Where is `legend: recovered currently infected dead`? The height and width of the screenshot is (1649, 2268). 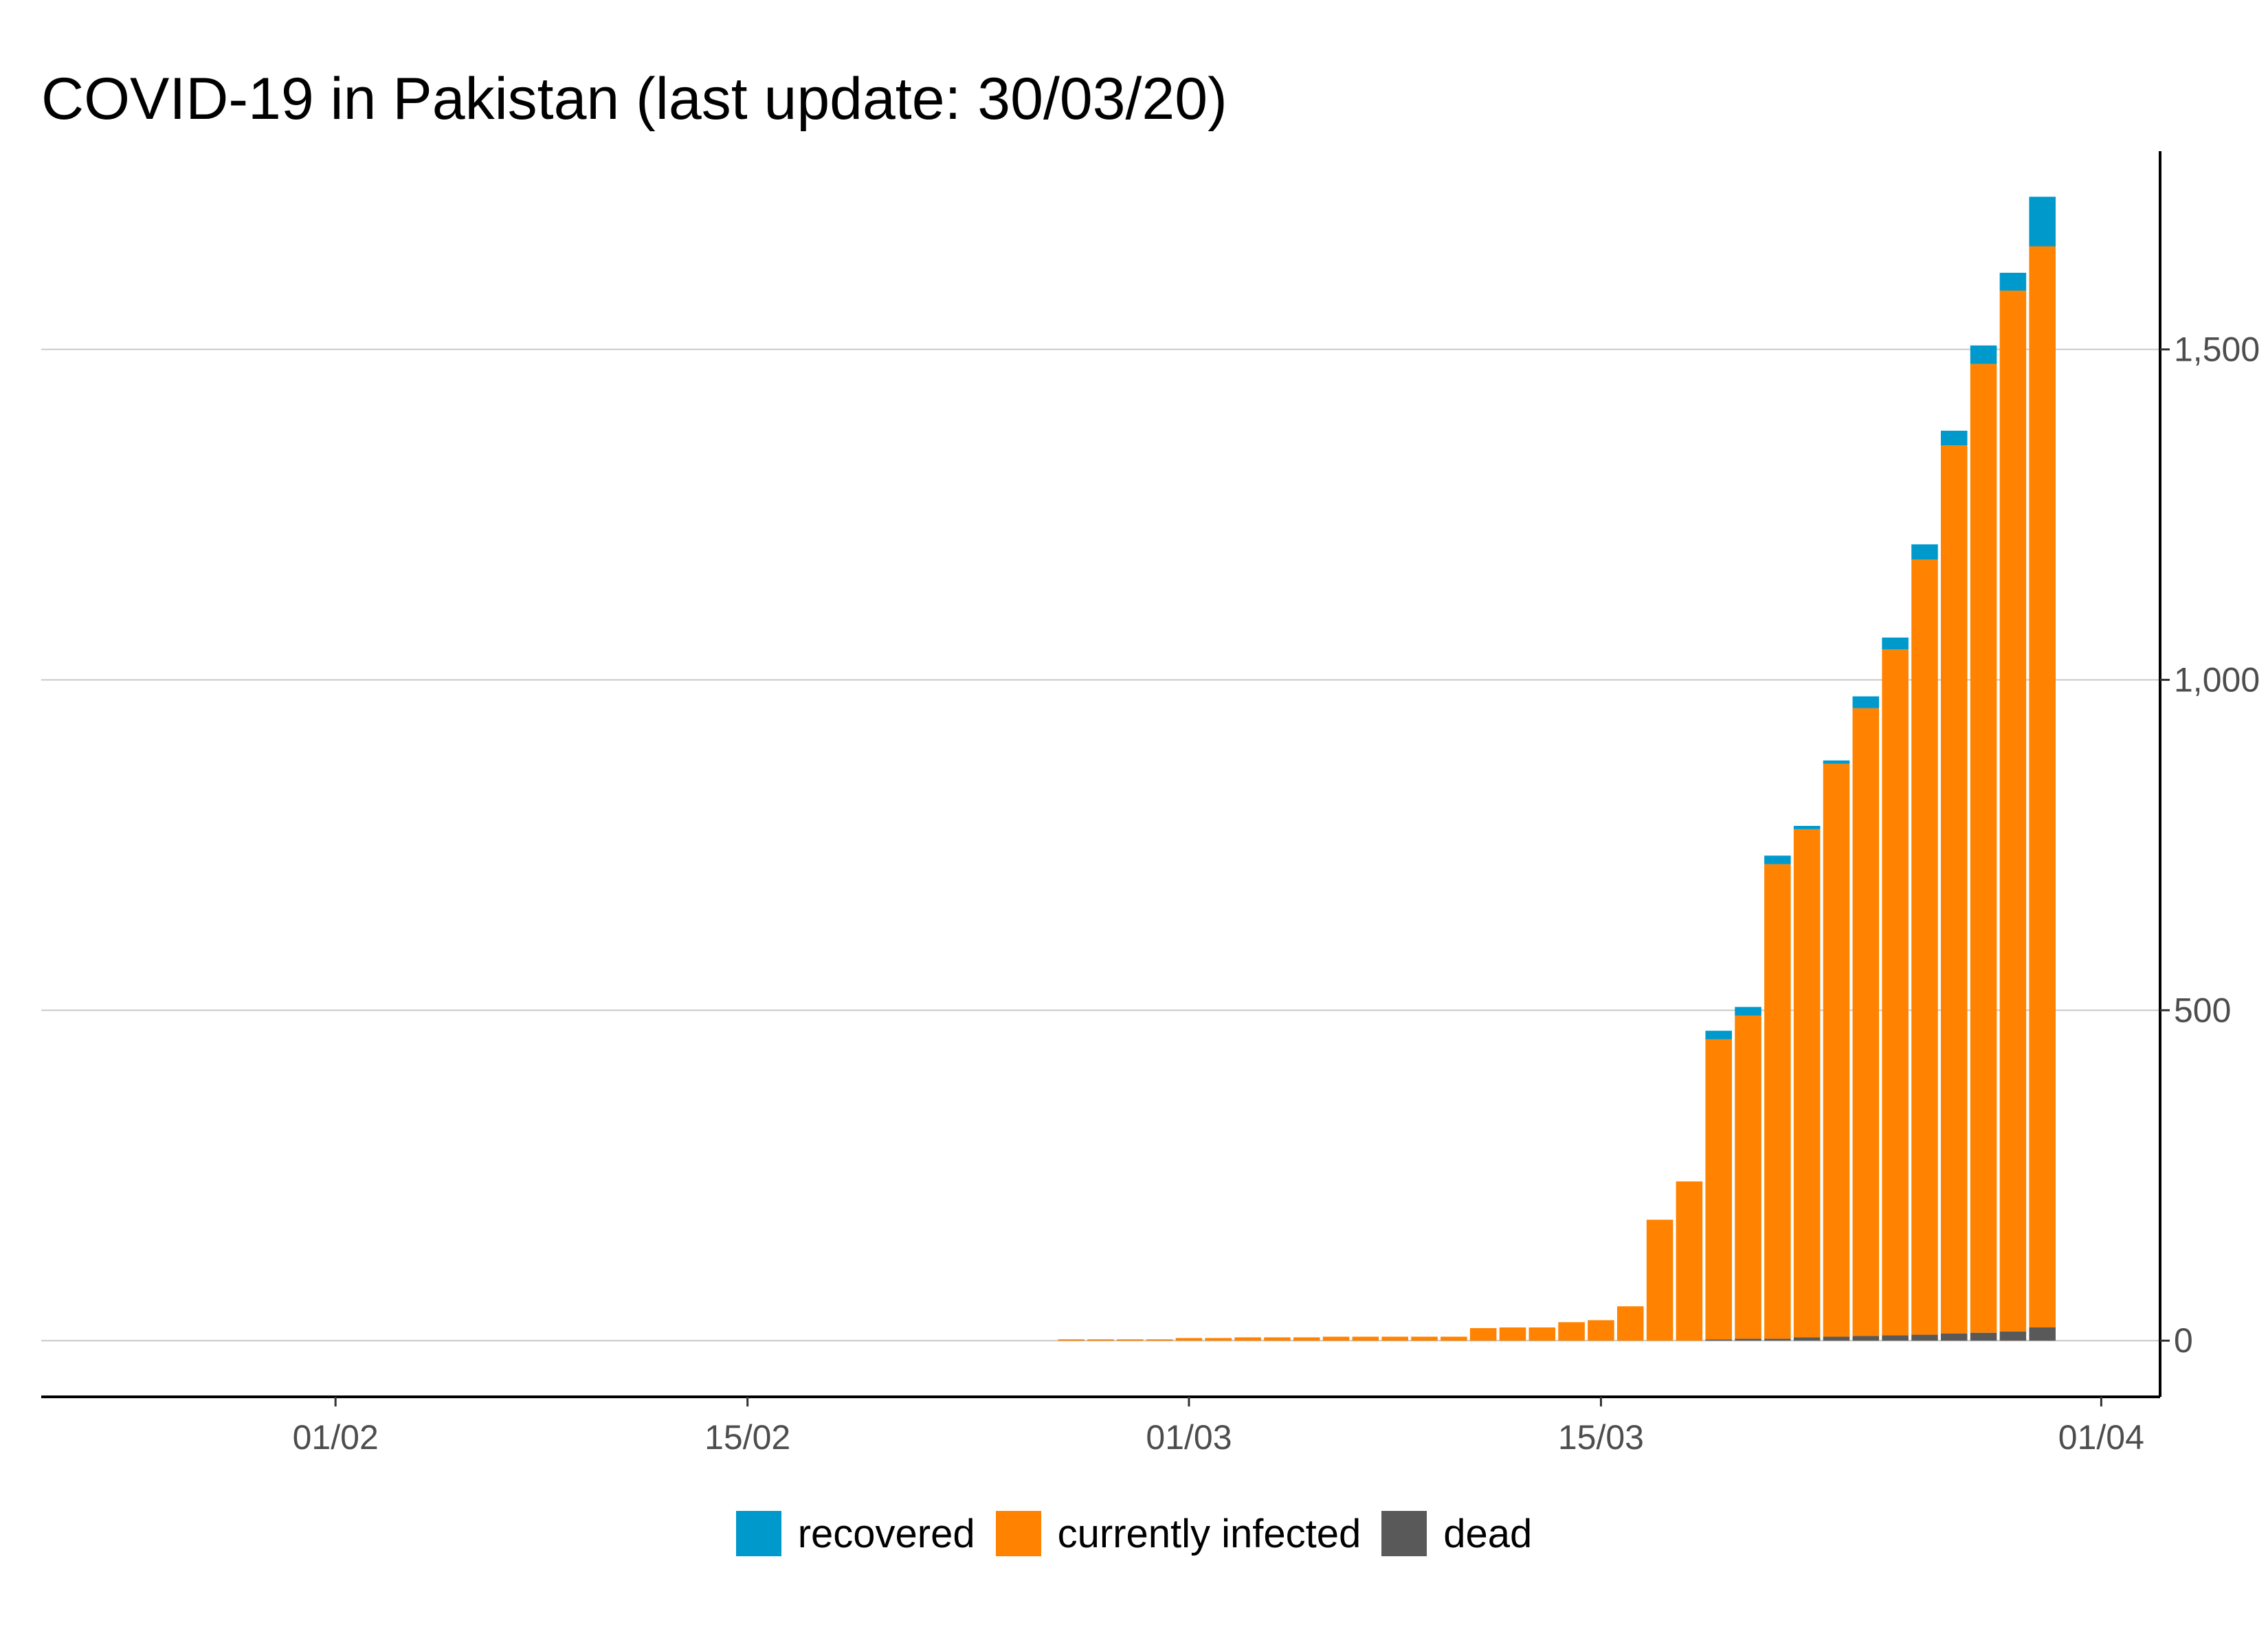 legend: recovered currently infected dead is located at coordinates (1134, 1533).